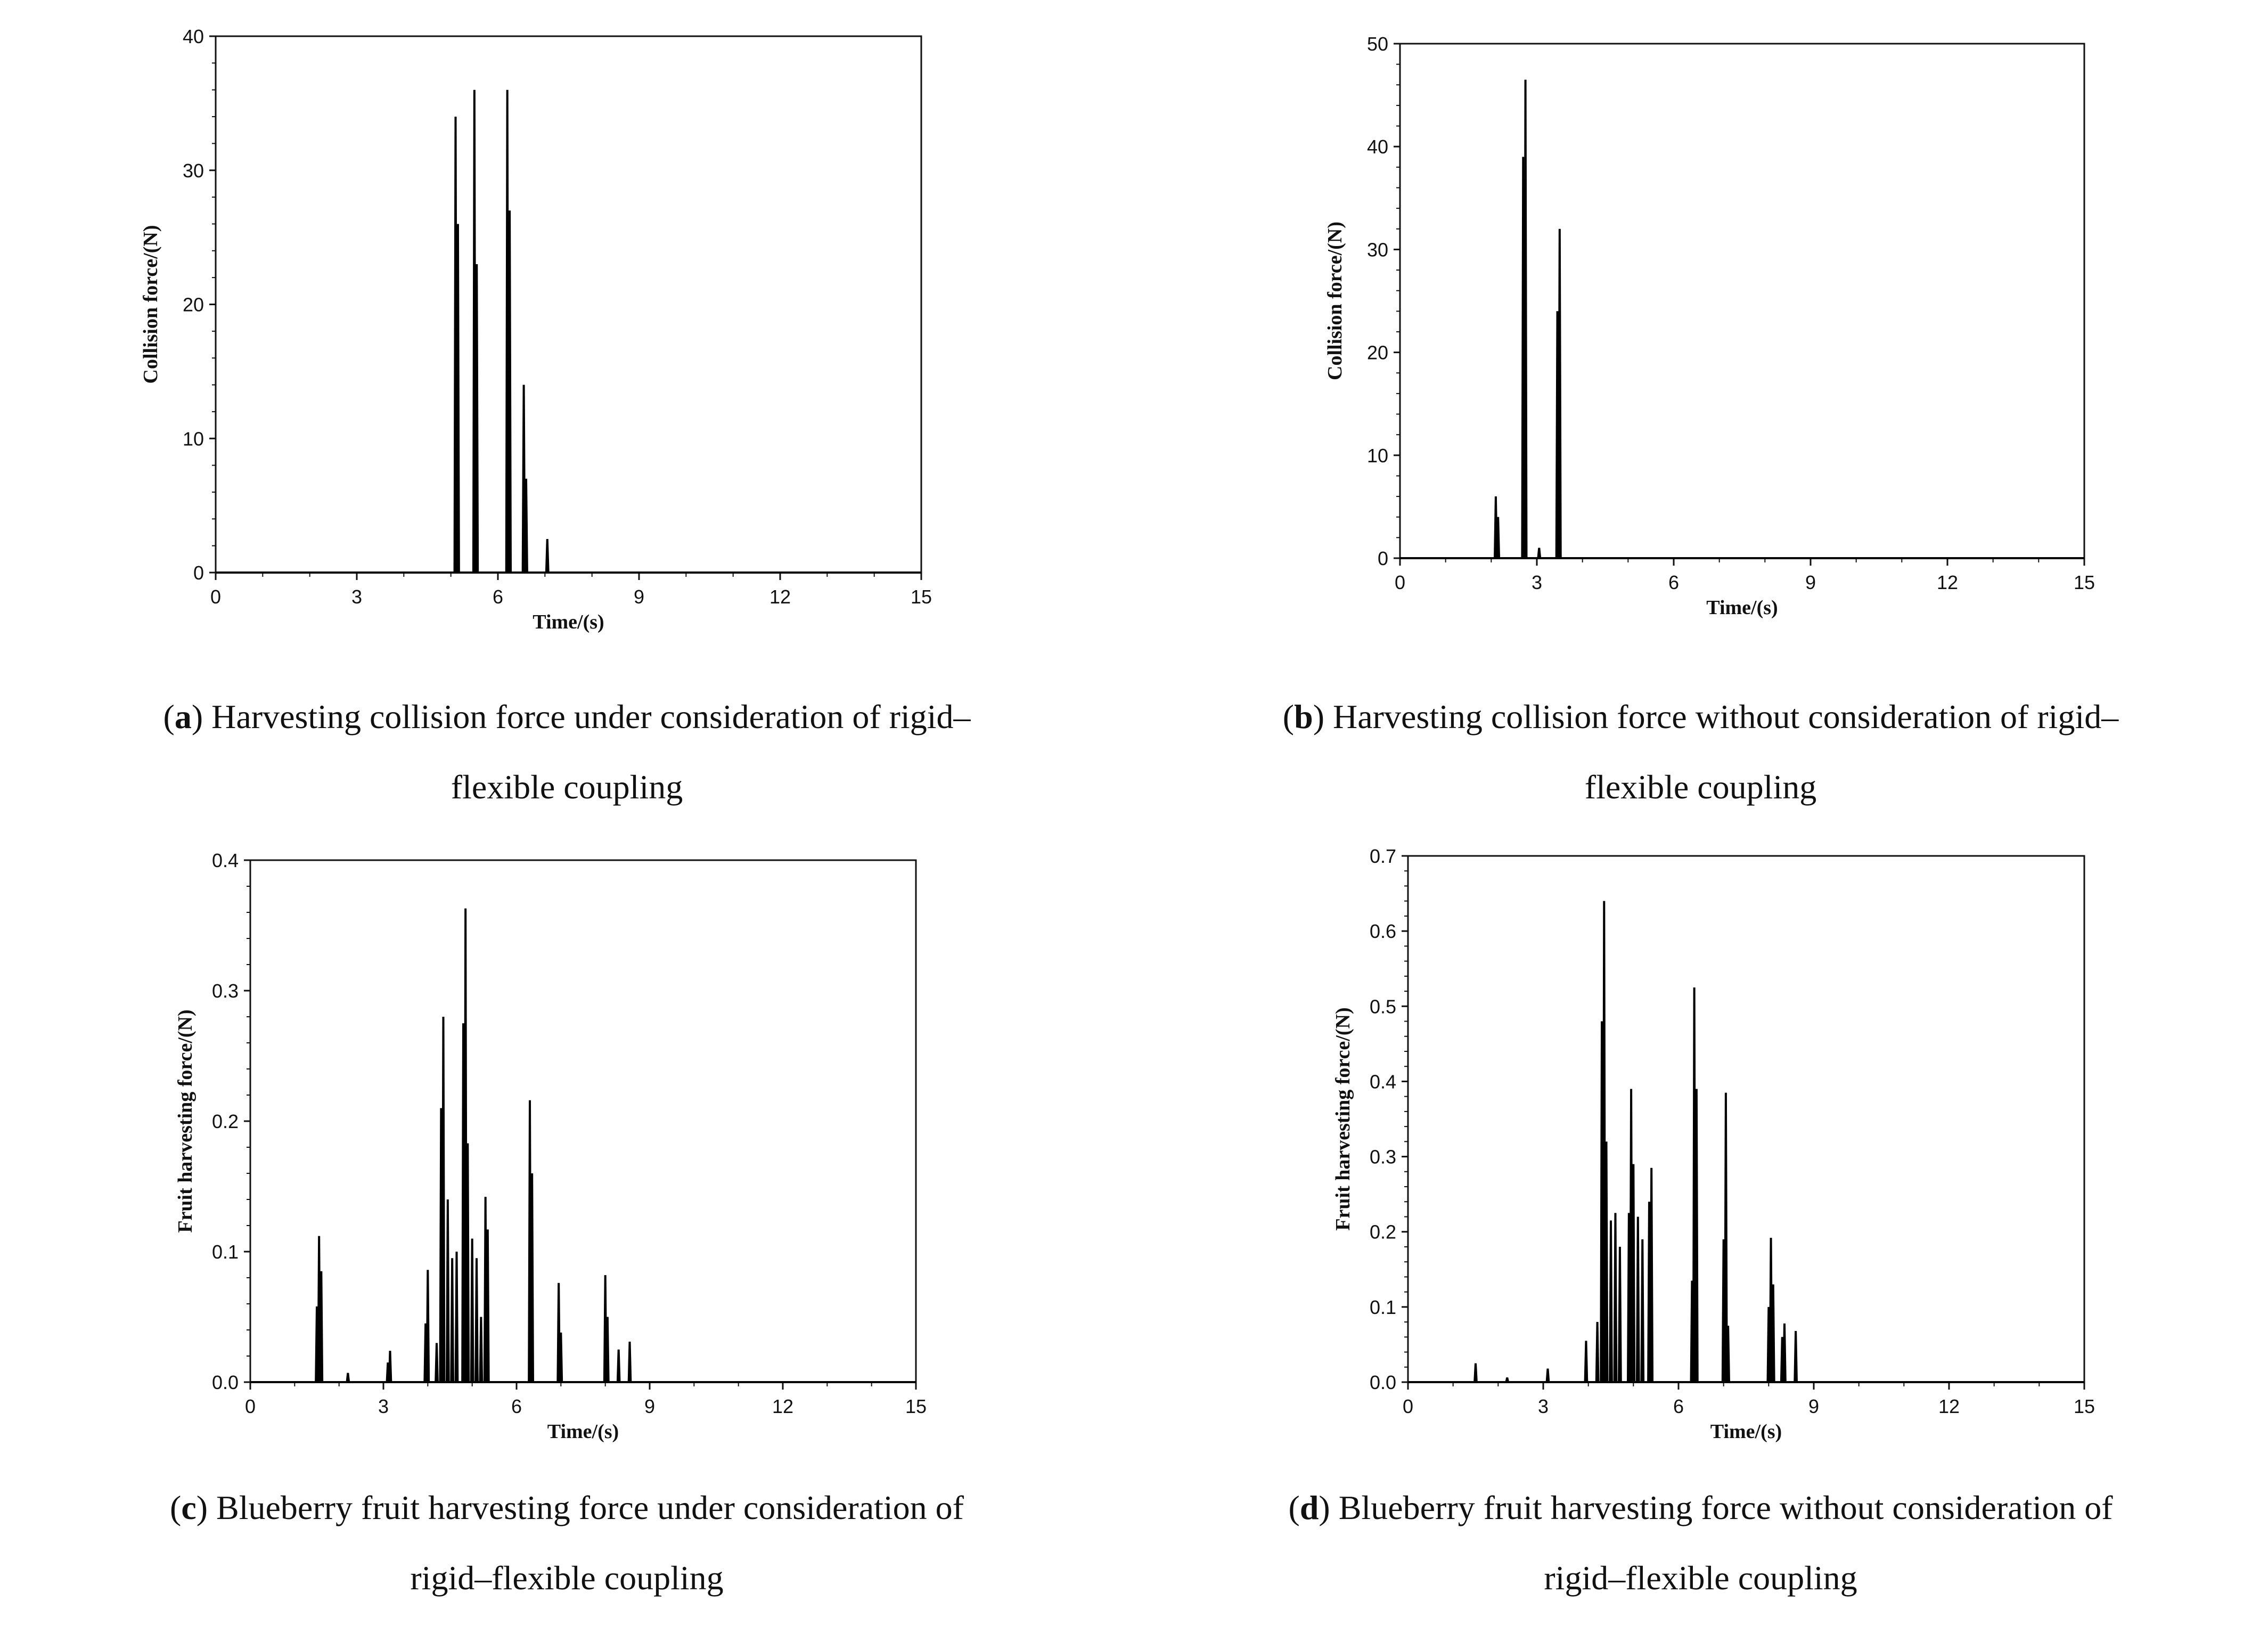 This screenshot has height=1625, width=2268. What do you see at coordinates (568, 622) in the screenshot?
I see `x-axis-label-a: Time/(s)` at bounding box center [568, 622].